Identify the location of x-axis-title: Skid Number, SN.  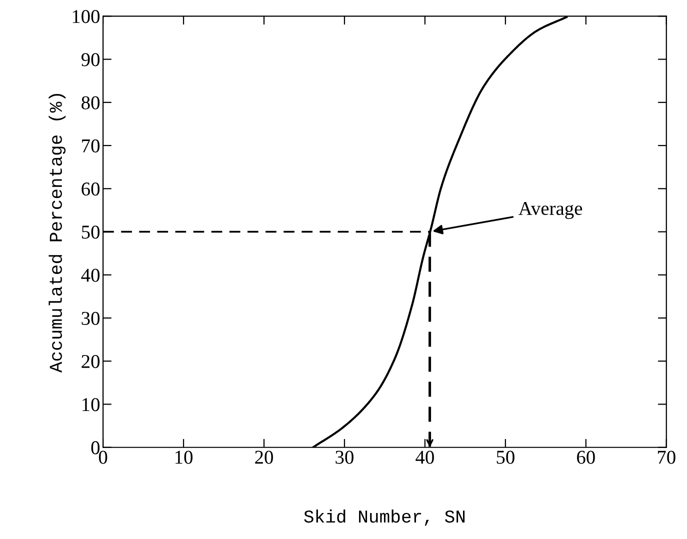
(384, 517).